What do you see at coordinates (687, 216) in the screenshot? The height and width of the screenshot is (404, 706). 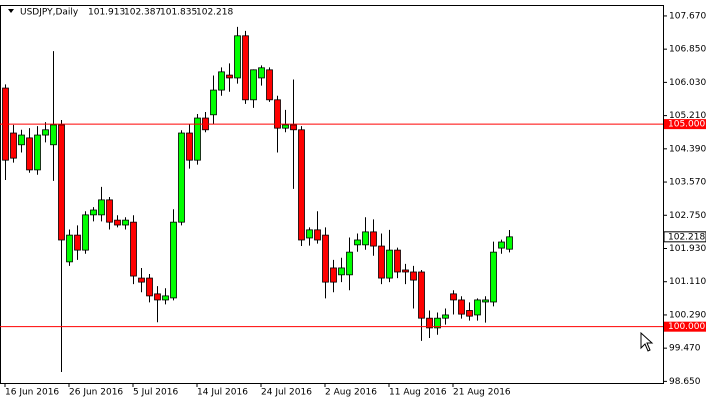 I see `y-tick-label: 102.750` at bounding box center [687, 216].